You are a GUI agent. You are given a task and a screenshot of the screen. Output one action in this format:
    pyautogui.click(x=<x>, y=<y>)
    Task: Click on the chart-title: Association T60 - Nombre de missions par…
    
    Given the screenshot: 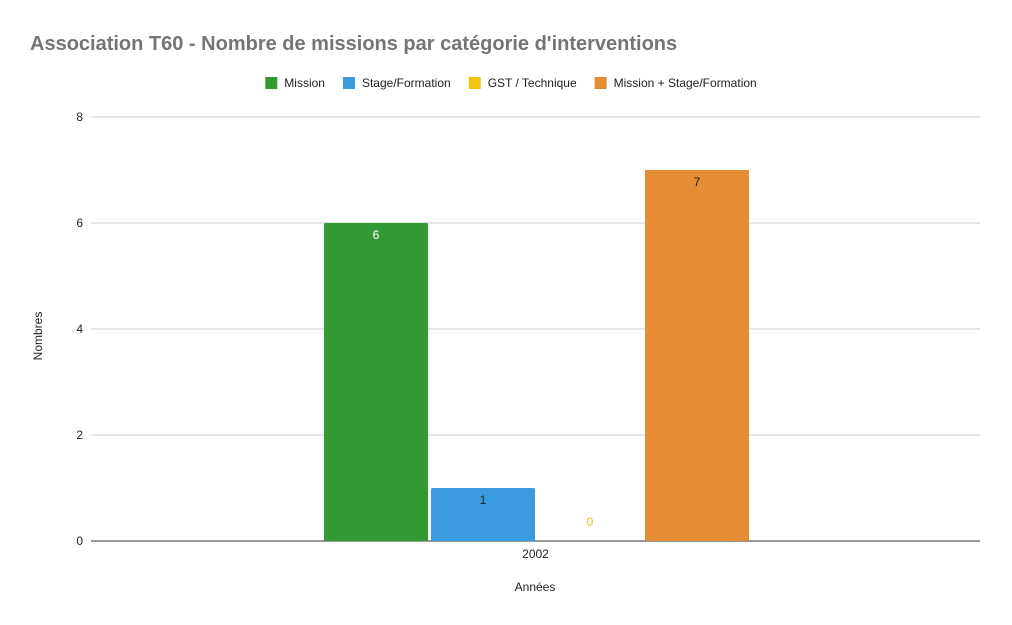 What is the action you would take?
    pyautogui.click(x=353, y=44)
    